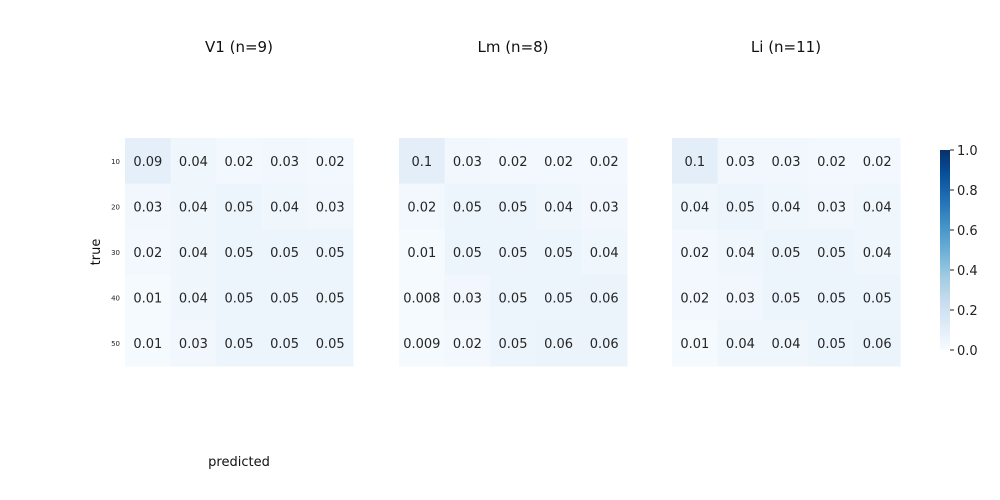 Image resolution: width=1000 pixels, height=500 pixels. I want to click on row-tick-label: 50, so click(115, 344).